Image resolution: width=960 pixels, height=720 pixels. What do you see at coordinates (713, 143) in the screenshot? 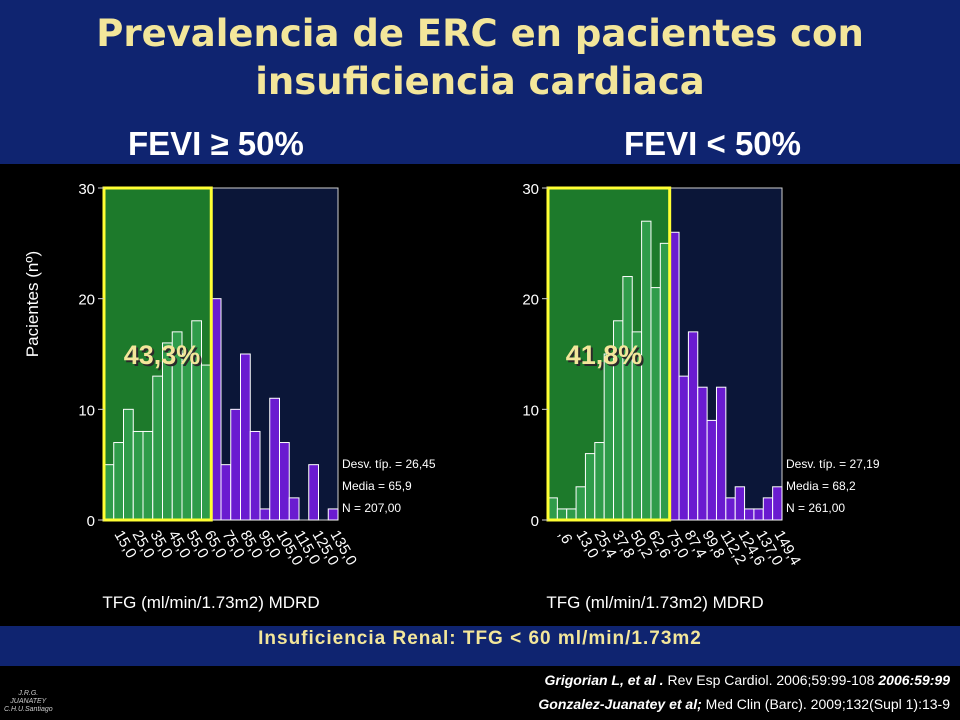
I see `subtitle-fevi-lt-50: FEVI < 50%` at bounding box center [713, 143].